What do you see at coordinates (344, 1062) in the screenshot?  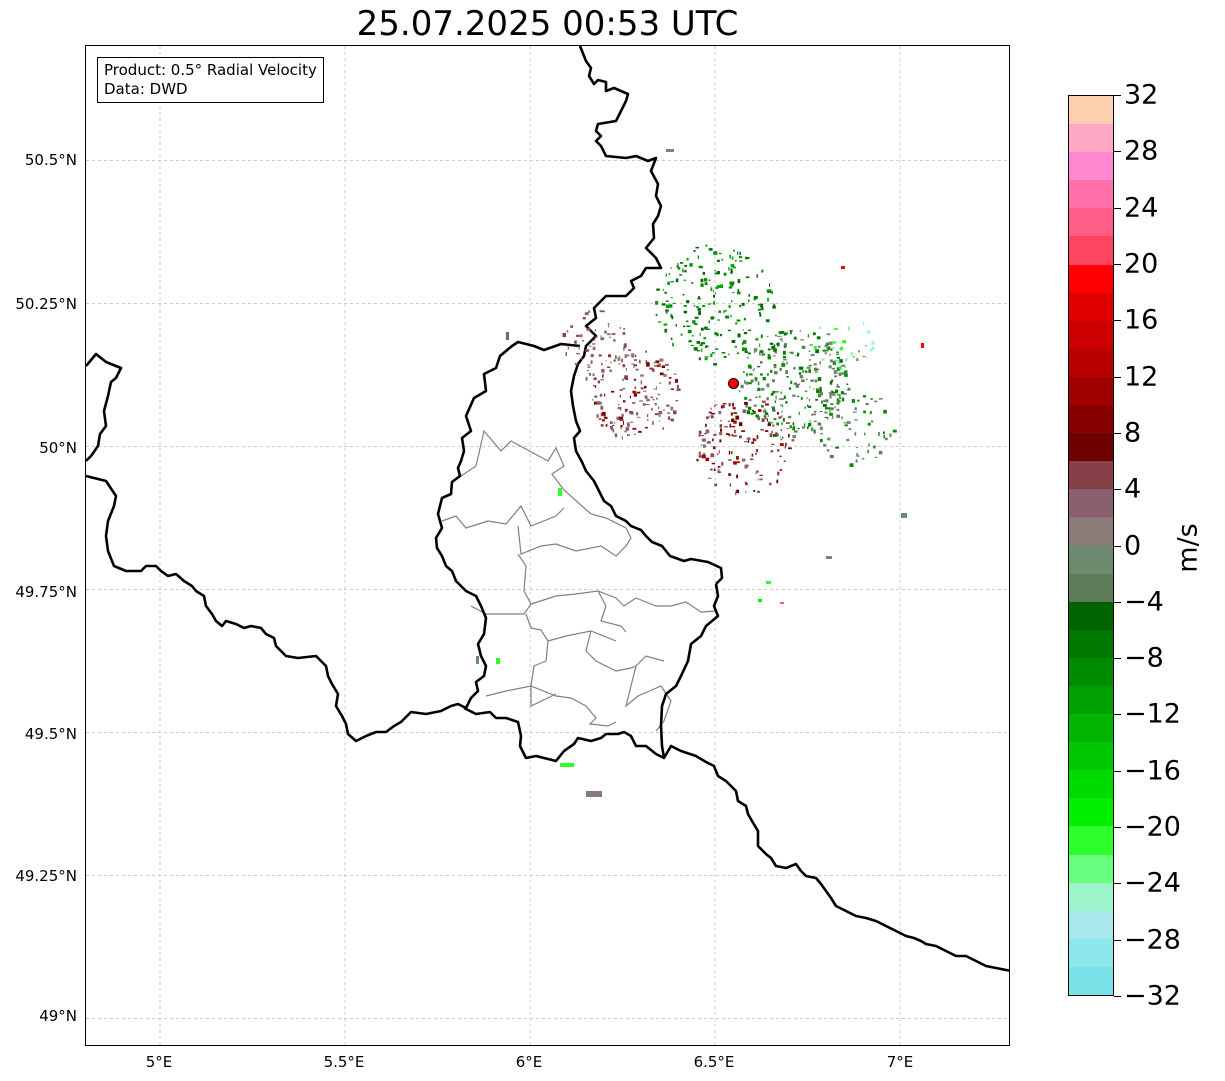 I see `lon-tick-label: 5.5°E` at bounding box center [344, 1062].